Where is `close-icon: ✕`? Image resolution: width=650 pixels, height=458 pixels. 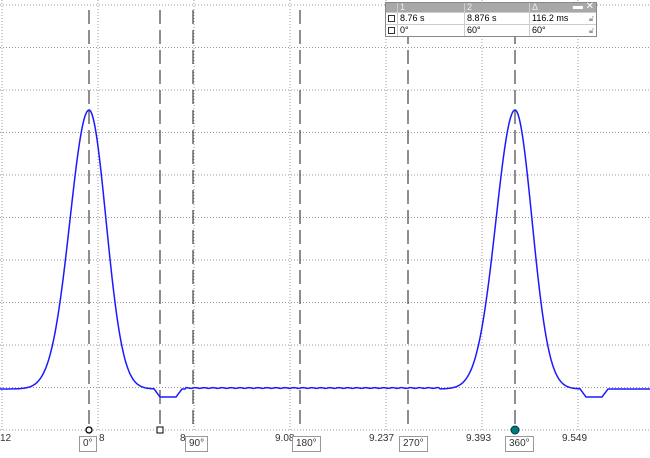 close-icon: ✕ is located at coordinates (589, 6).